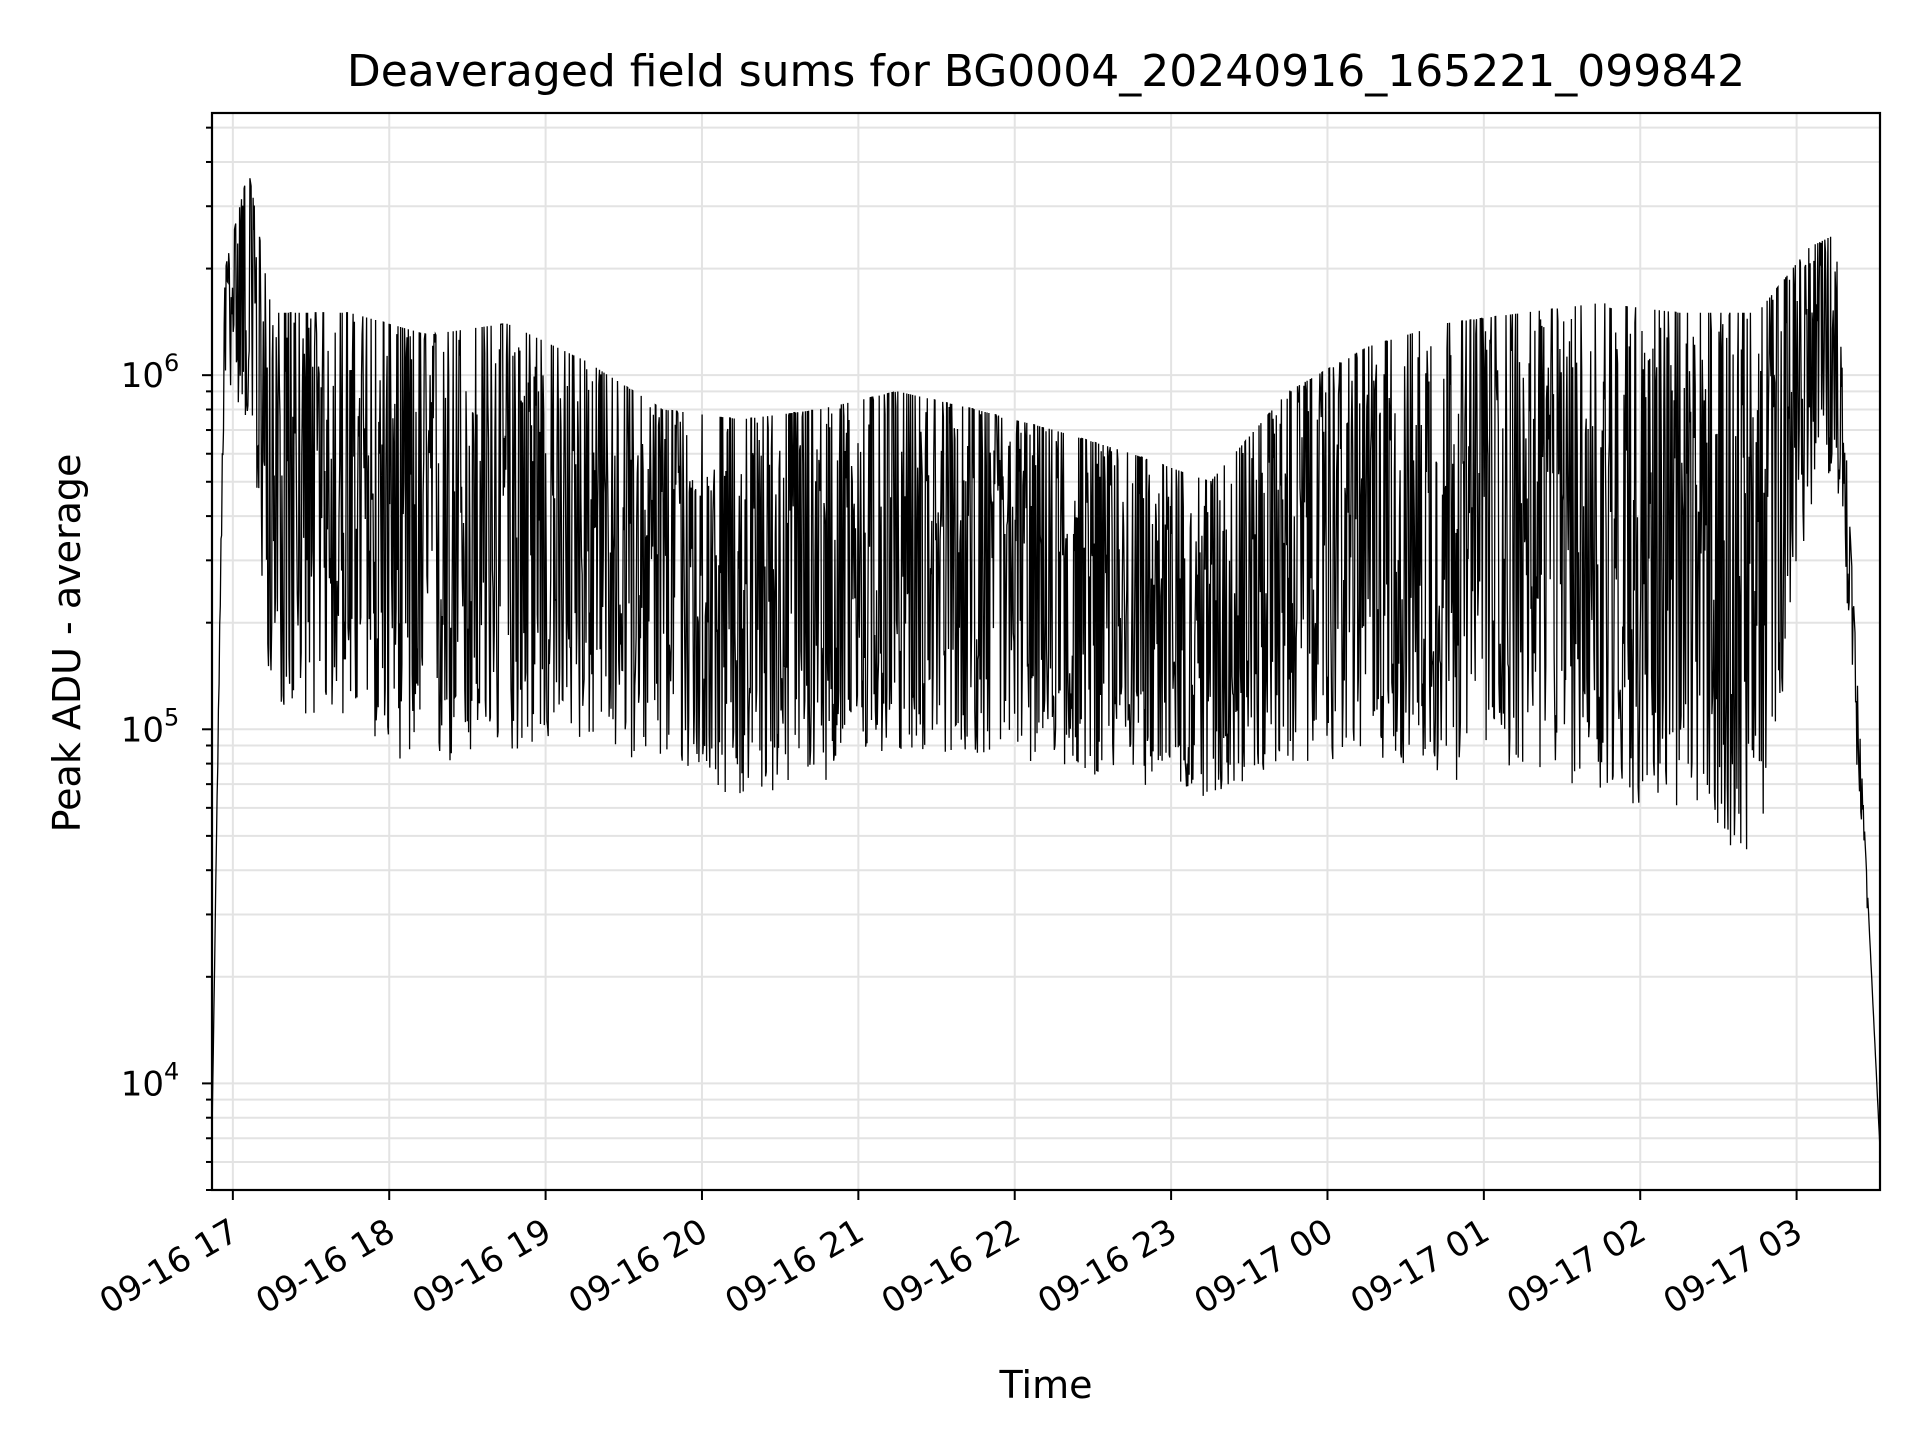  What do you see at coordinates (638, 1266) in the screenshot?
I see `x-tick-label: 09-16 20` at bounding box center [638, 1266].